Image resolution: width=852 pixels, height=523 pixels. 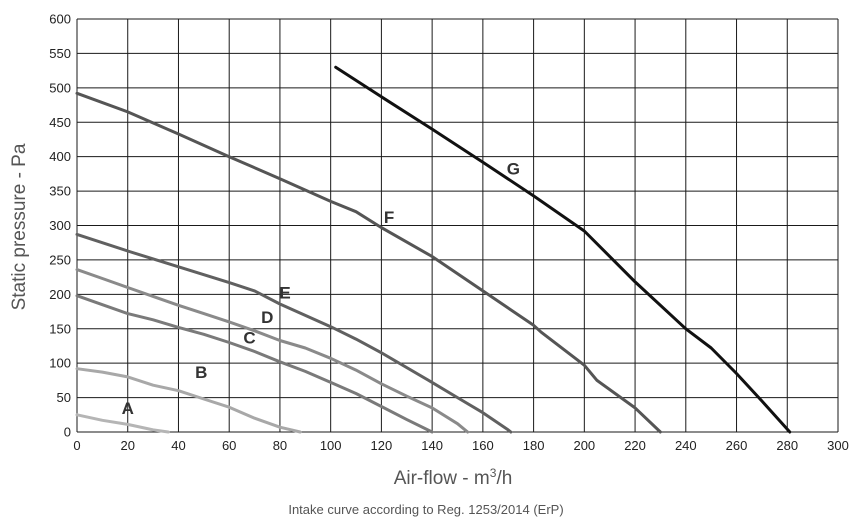 What do you see at coordinates (60, 191) in the screenshot?
I see `y-tick-label: 350` at bounding box center [60, 191].